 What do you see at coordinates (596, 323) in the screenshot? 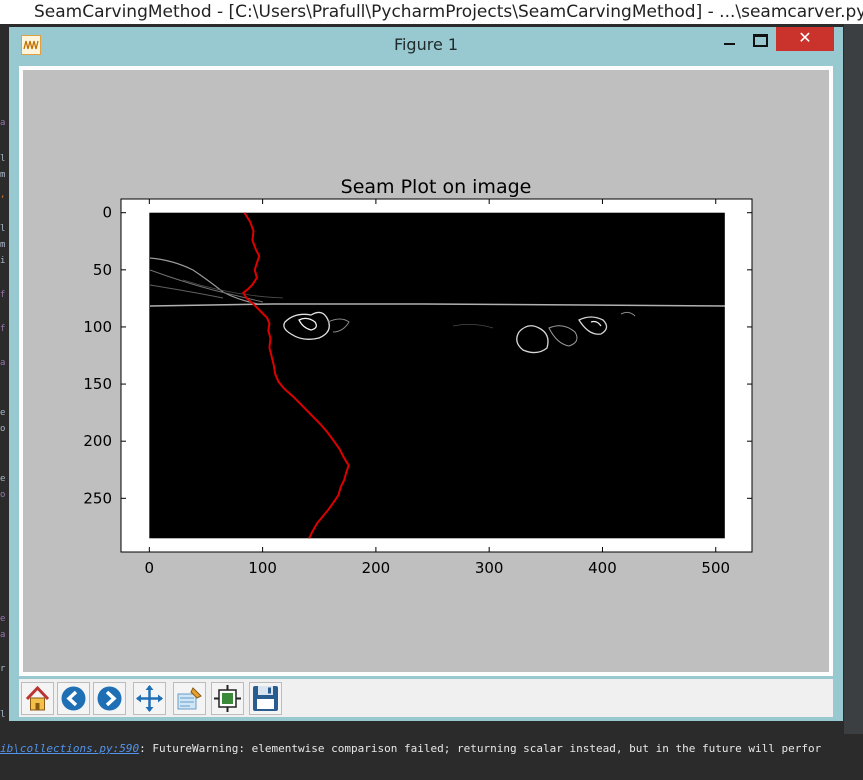
I see `edge-rock-3b` at bounding box center [596, 323].